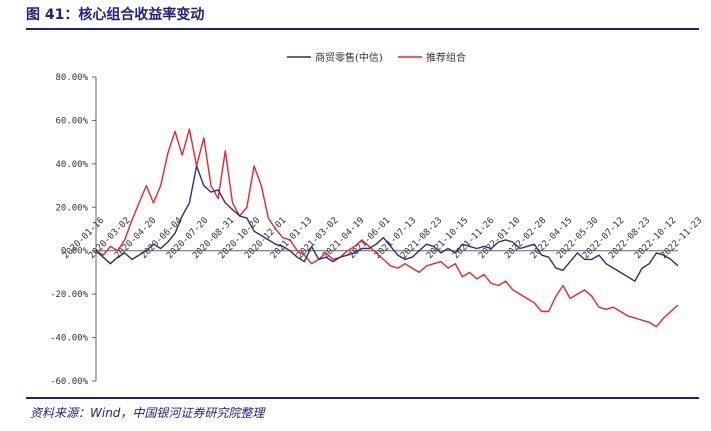  I want to click on top-rule, so click(362, 29).